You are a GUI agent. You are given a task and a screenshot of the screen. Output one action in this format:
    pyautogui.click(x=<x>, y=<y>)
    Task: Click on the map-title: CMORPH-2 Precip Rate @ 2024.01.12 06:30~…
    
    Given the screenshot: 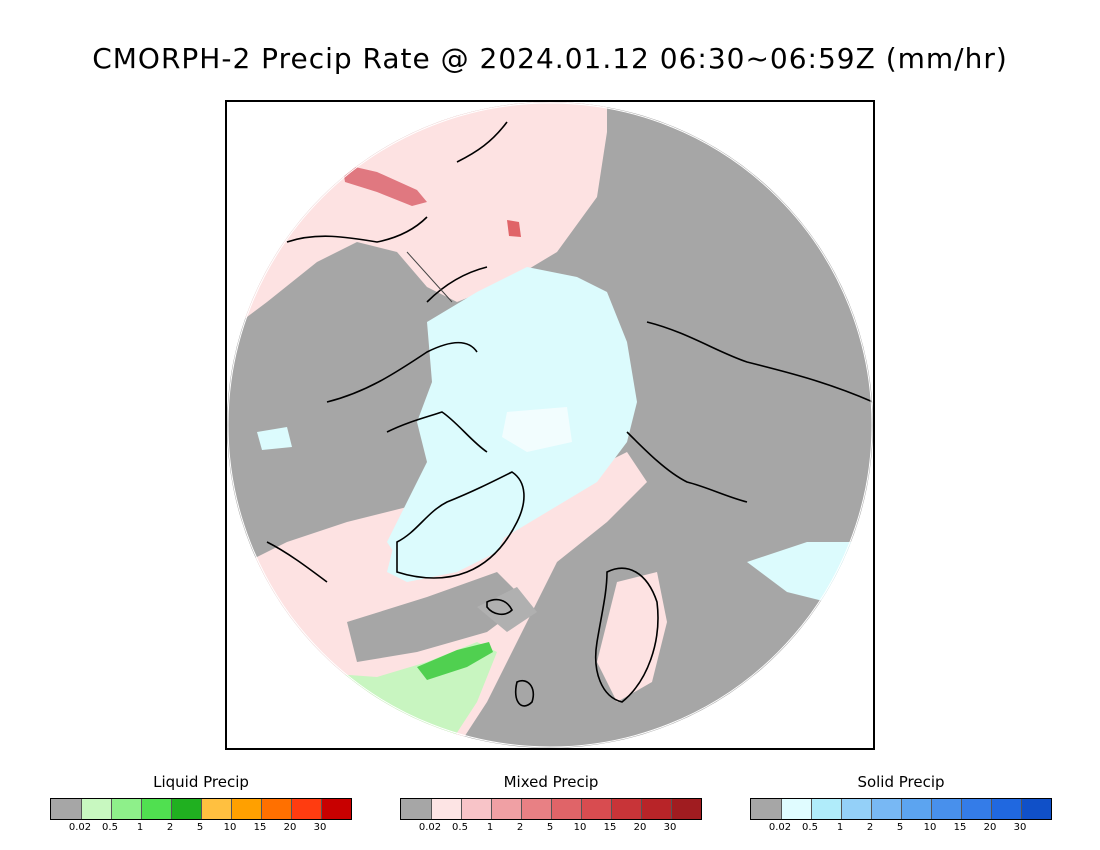 What is the action you would take?
    pyautogui.click(x=550, y=58)
    